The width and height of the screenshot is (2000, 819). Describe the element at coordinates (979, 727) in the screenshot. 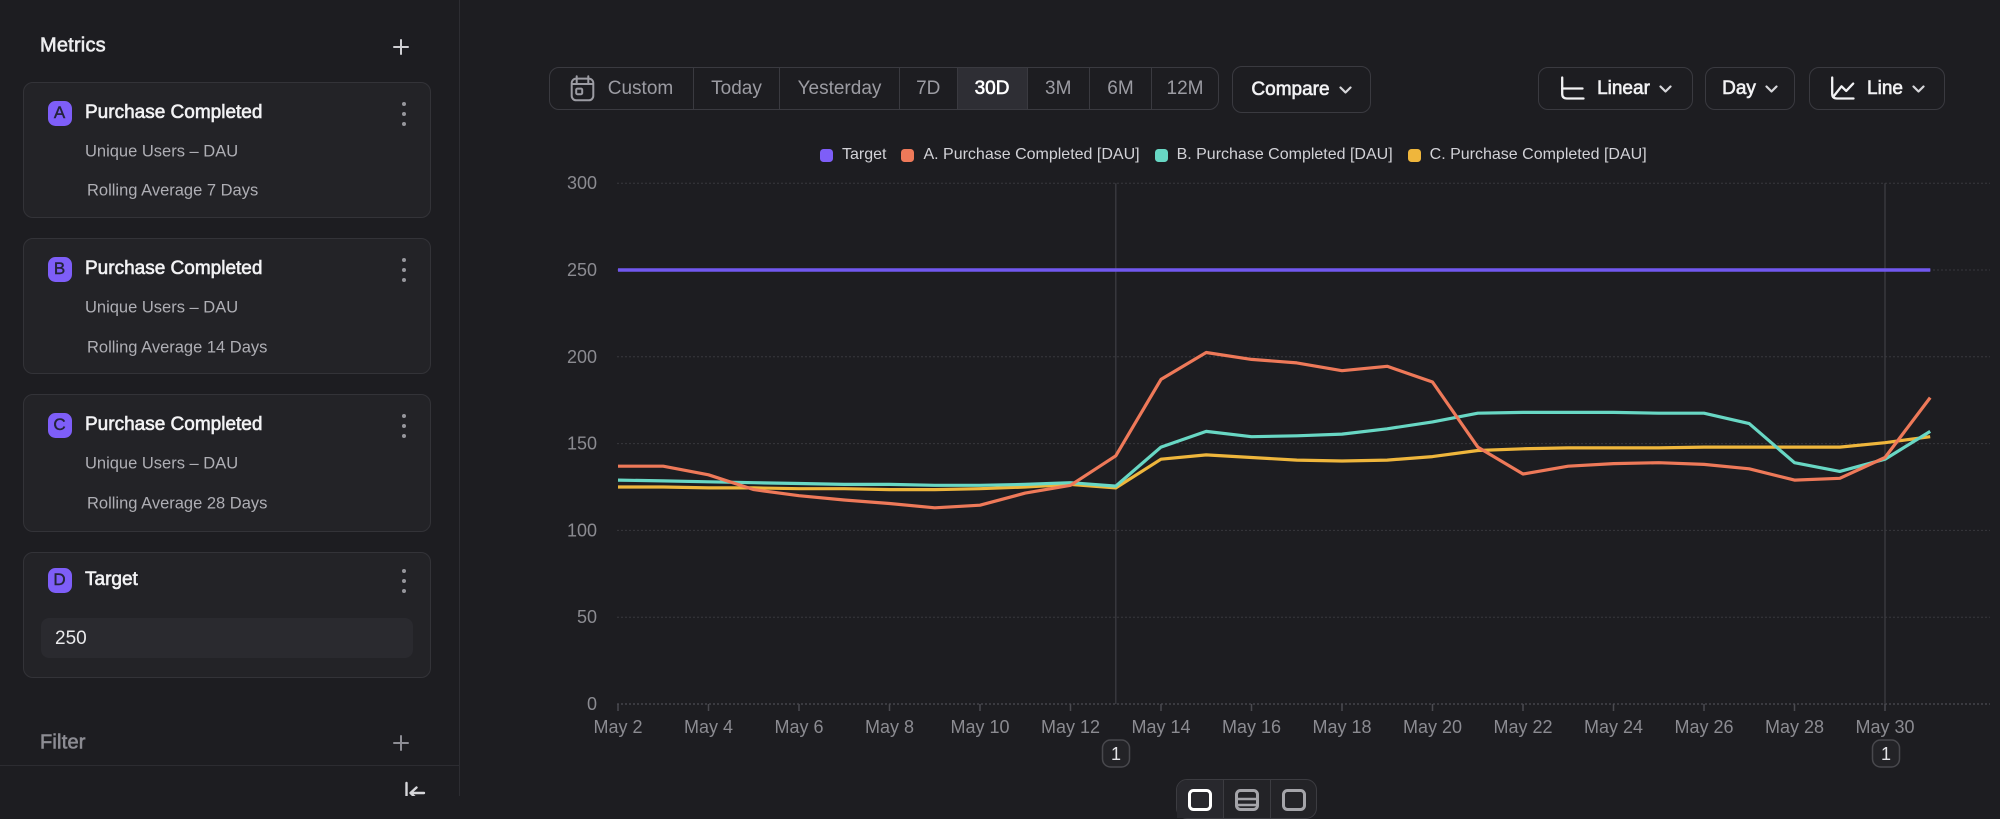

I see `svg-text: May 10` at that location.